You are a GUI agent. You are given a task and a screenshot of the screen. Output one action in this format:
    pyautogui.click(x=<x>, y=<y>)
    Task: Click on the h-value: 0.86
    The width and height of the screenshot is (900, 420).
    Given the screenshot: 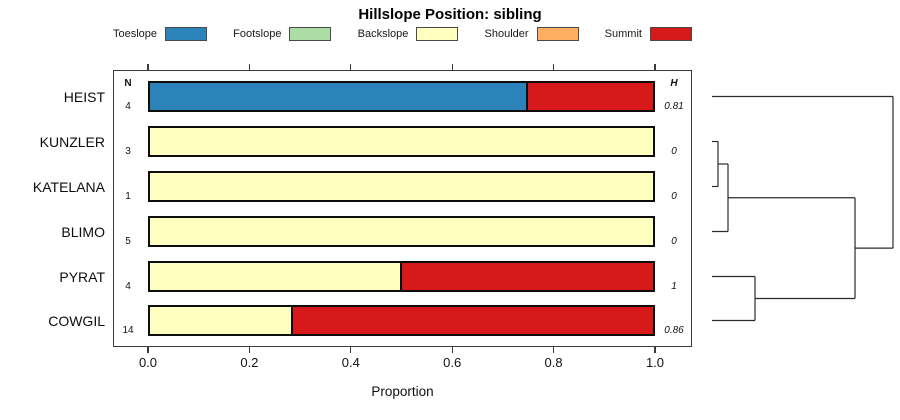 What is the action you would take?
    pyautogui.click(x=674, y=330)
    